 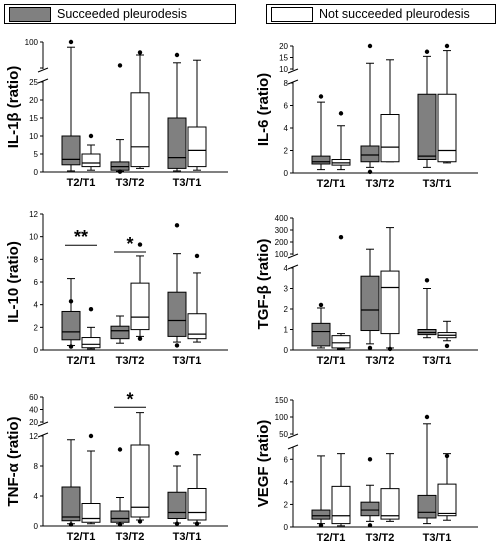 I want to click on significance-label: **, so click(x=81, y=237).